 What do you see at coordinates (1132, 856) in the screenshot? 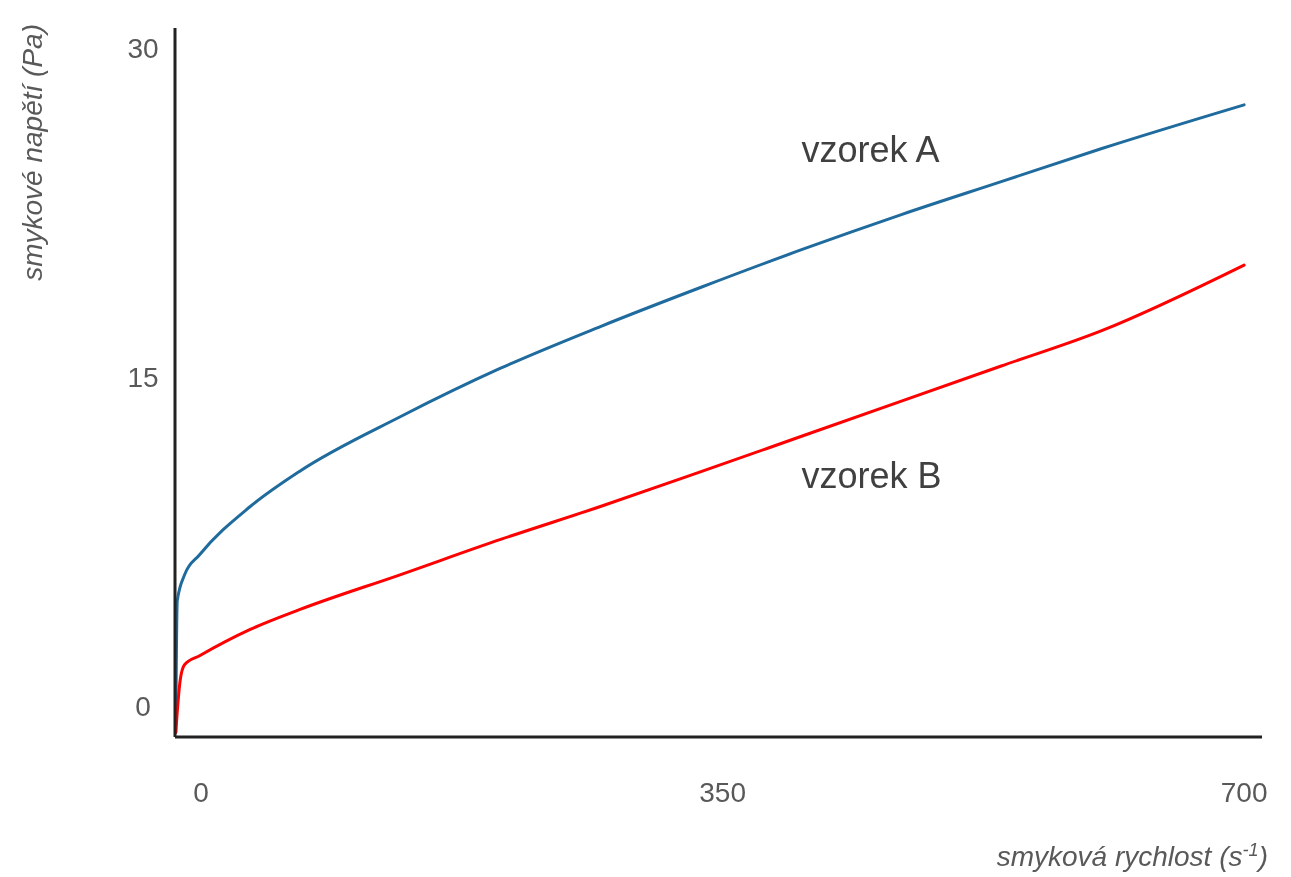
I see `x-axis-title: smyková rychlost (s$^{-1}$)` at bounding box center [1132, 856].